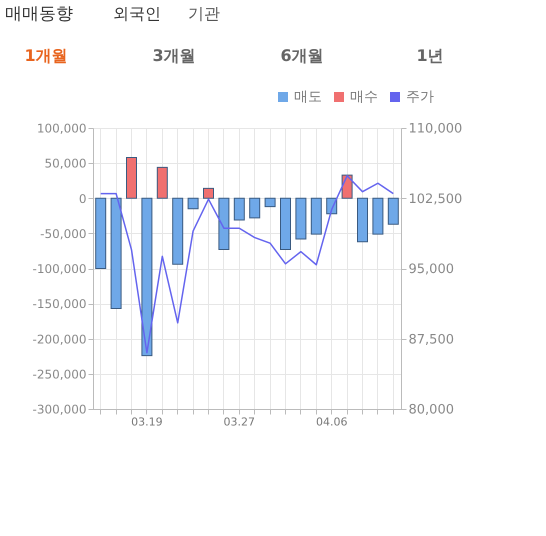 This screenshot has width=546, height=536. What do you see at coordinates (204, 13) in the screenshot?
I see `text: 기관` at bounding box center [204, 13].